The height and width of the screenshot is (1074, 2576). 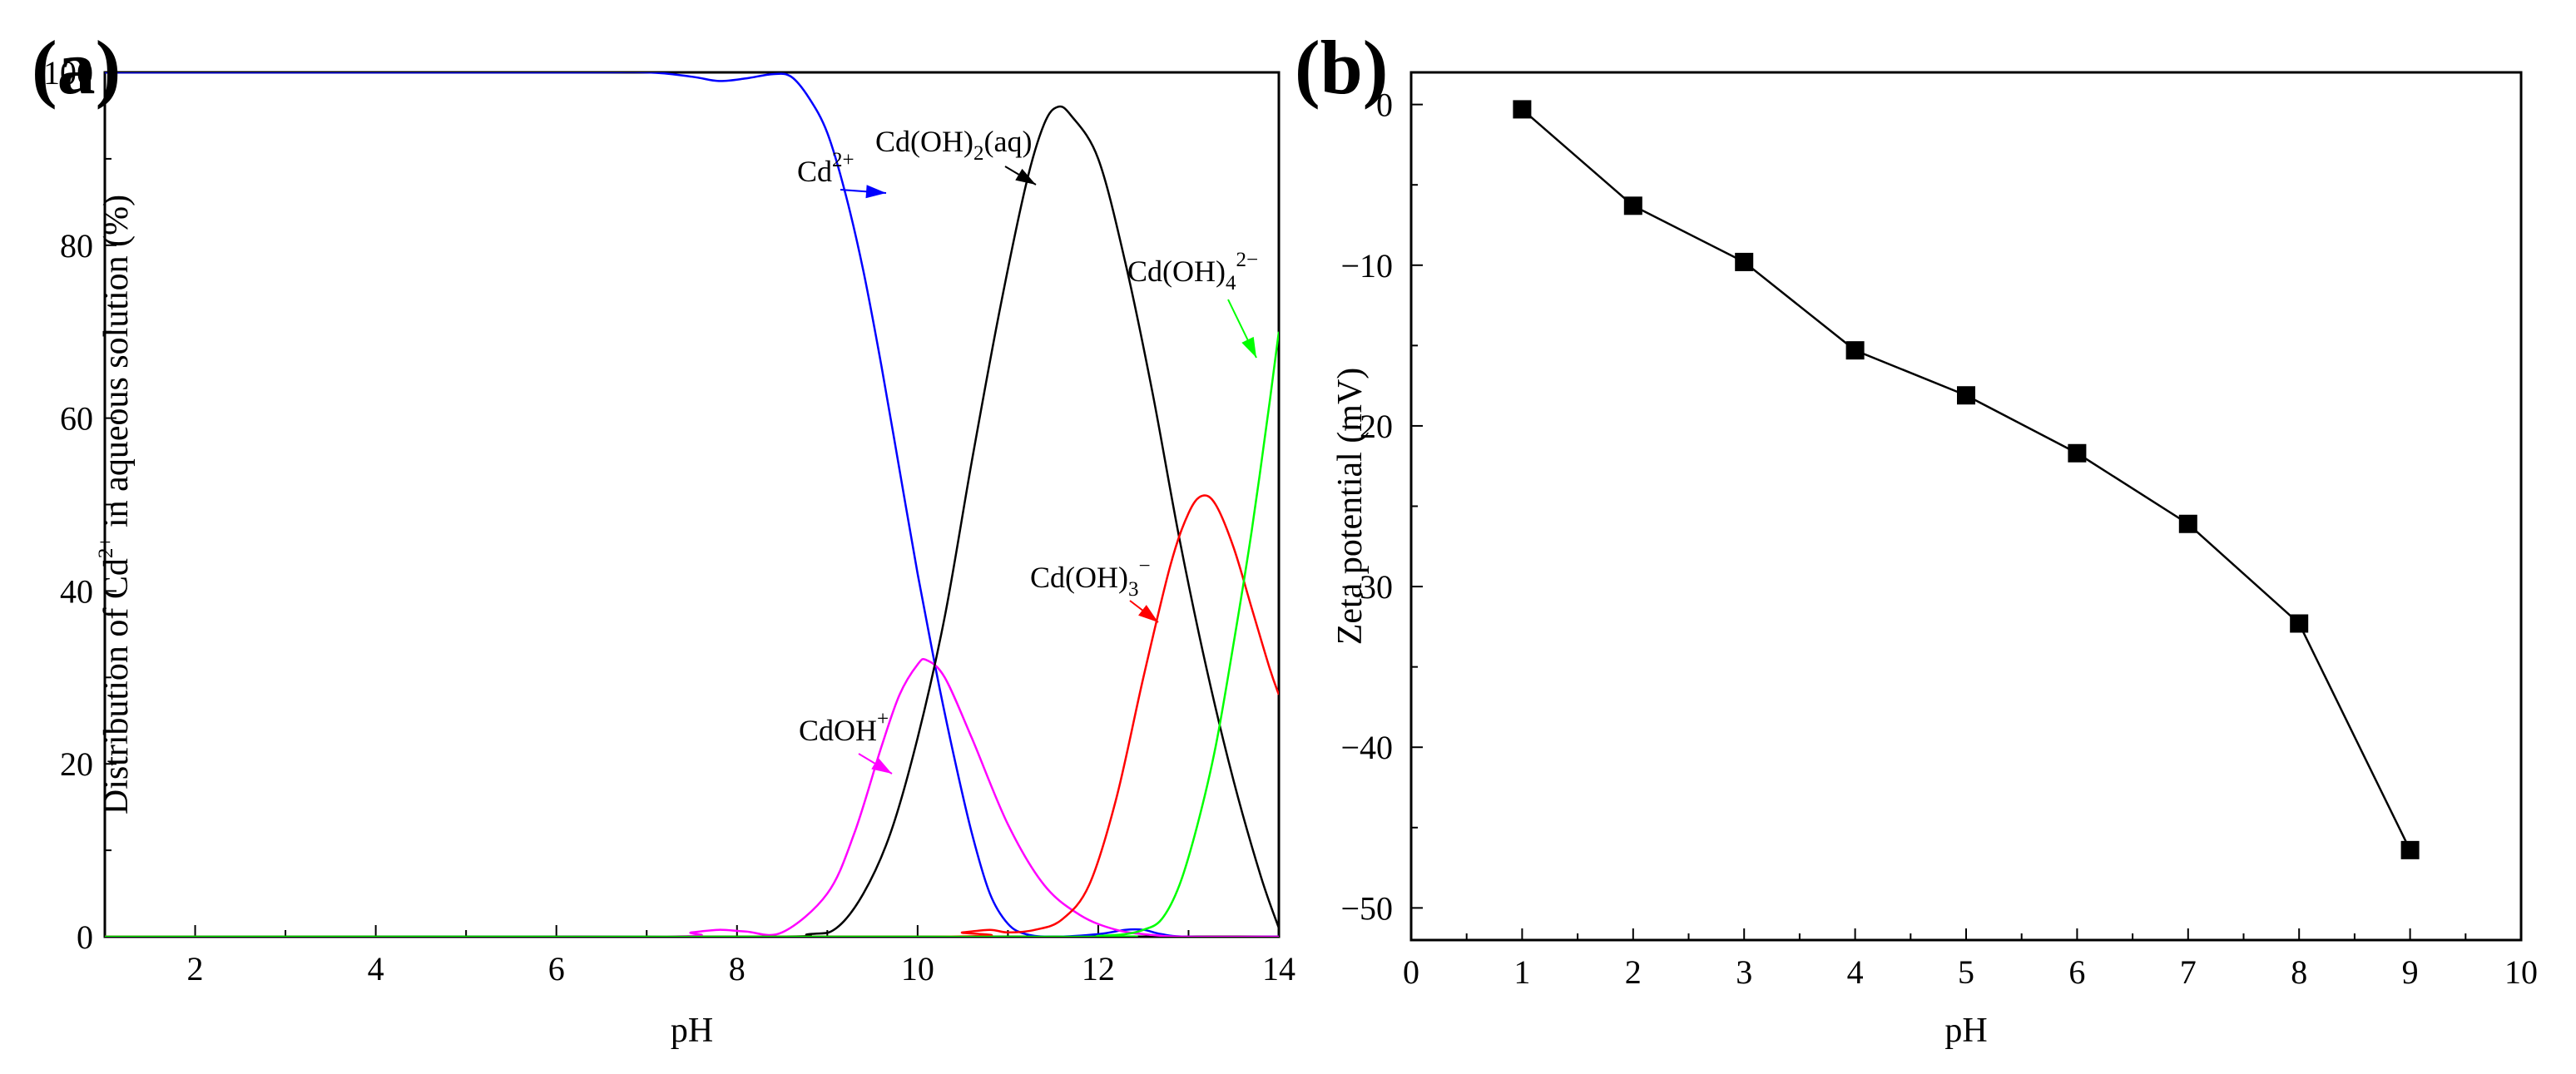 I want to click on panel-label-a: (a), so click(x=77, y=67).